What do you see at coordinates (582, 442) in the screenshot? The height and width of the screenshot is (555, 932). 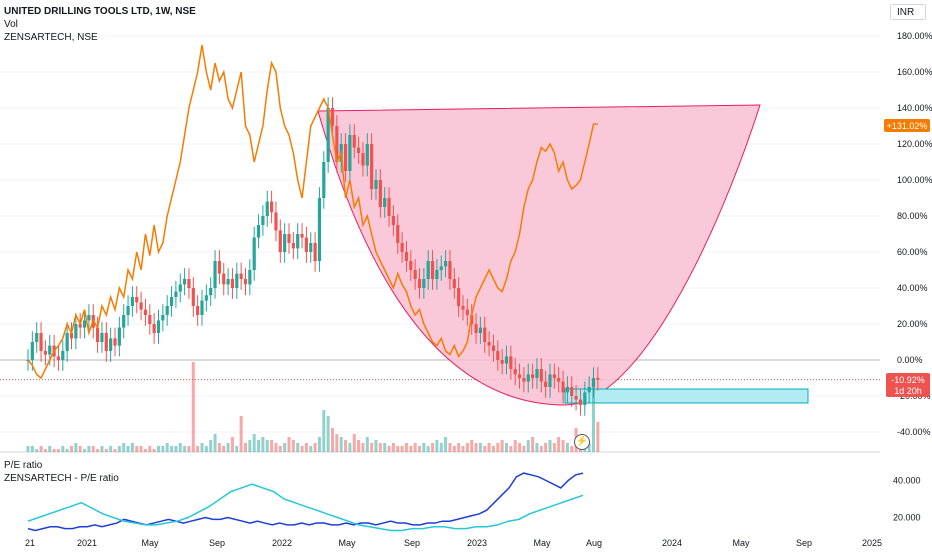 I see `lightning-icon: ⚡` at bounding box center [582, 442].